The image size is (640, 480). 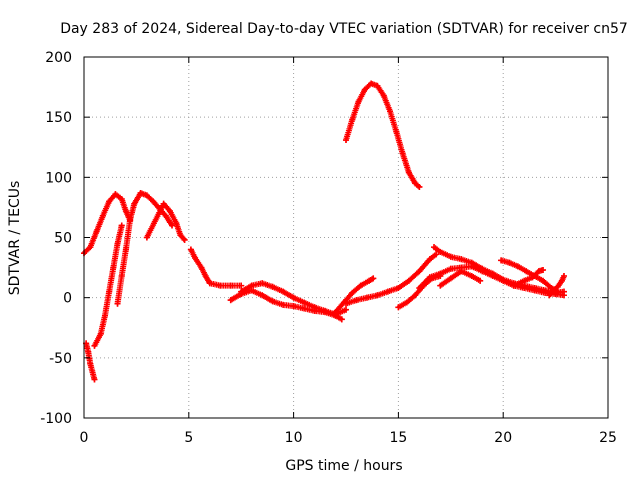 What do you see at coordinates (343, 466) in the screenshot?
I see `x-axis-label: GPS time / hours` at bounding box center [343, 466].